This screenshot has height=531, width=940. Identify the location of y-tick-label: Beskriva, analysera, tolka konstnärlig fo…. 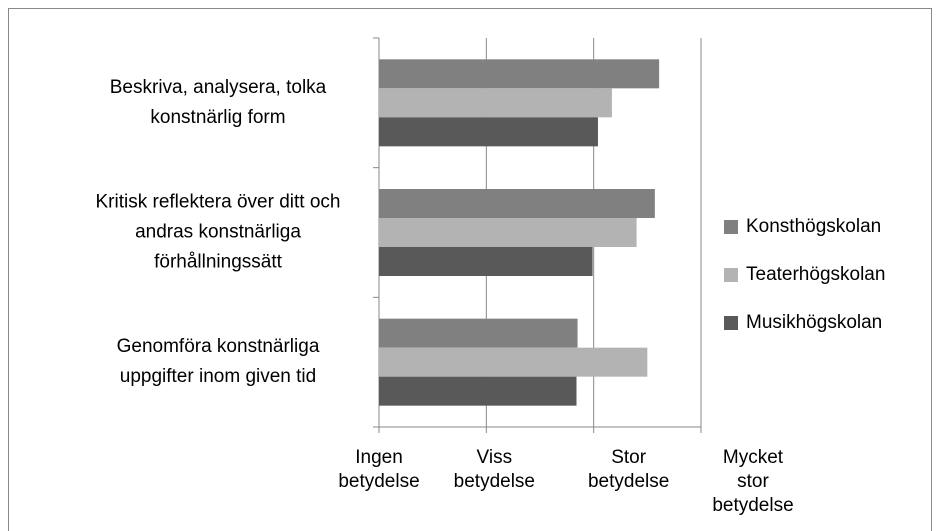
(218, 102).